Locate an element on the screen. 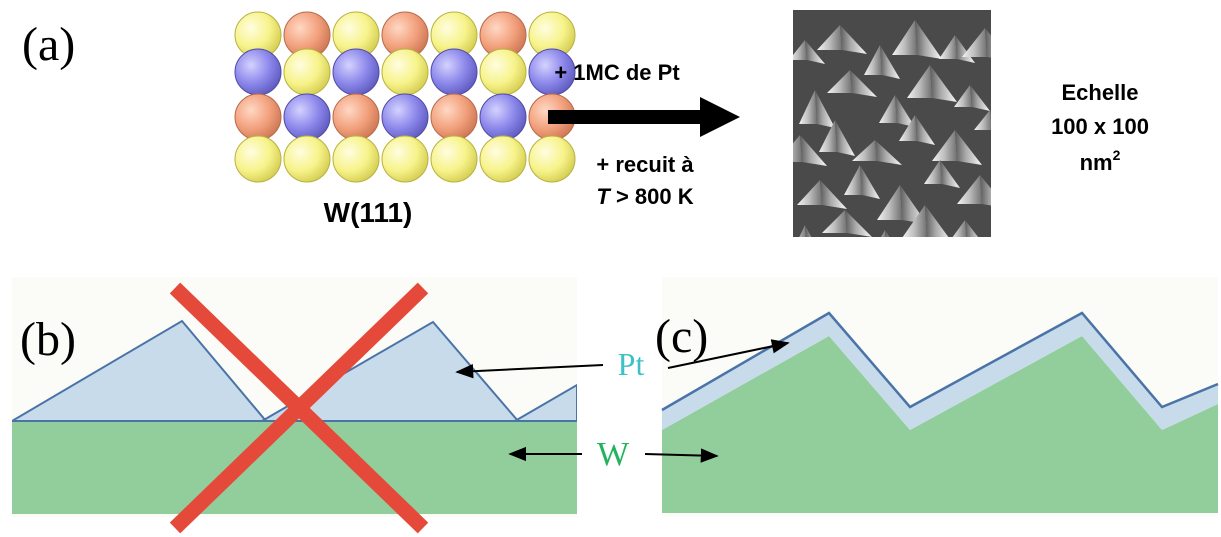  w-label: W is located at coordinates (613, 454).